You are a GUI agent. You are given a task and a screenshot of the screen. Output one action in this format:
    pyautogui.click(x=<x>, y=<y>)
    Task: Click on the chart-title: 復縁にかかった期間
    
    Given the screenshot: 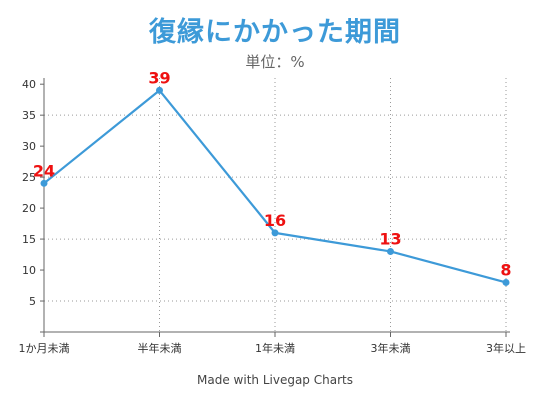 What is the action you would take?
    pyautogui.click(x=275, y=32)
    